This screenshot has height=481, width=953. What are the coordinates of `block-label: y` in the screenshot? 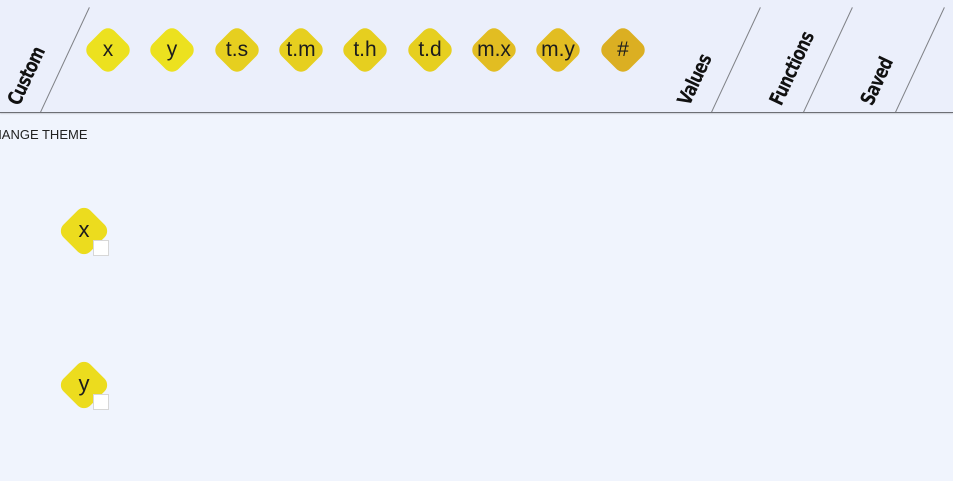 It's located at (84, 383).